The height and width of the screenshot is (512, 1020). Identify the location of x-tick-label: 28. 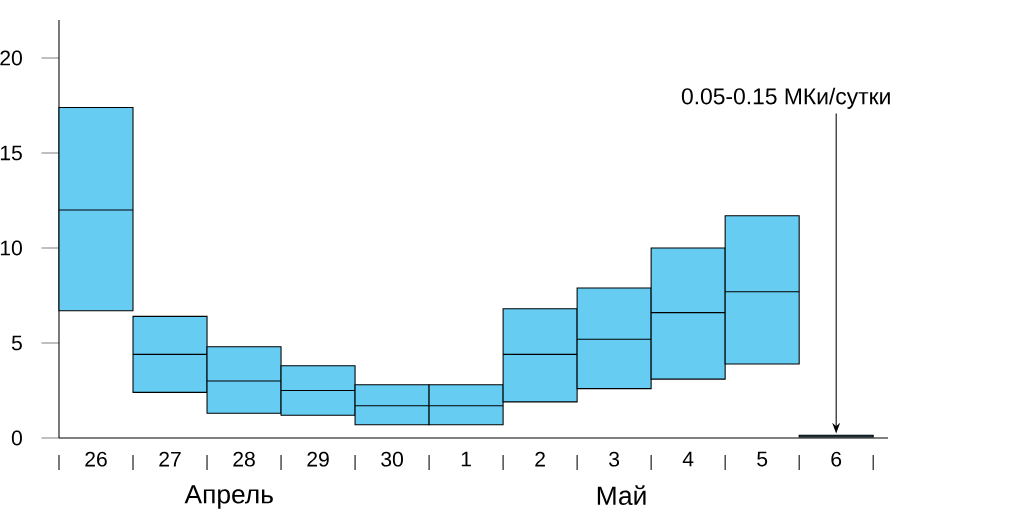
(244, 459).